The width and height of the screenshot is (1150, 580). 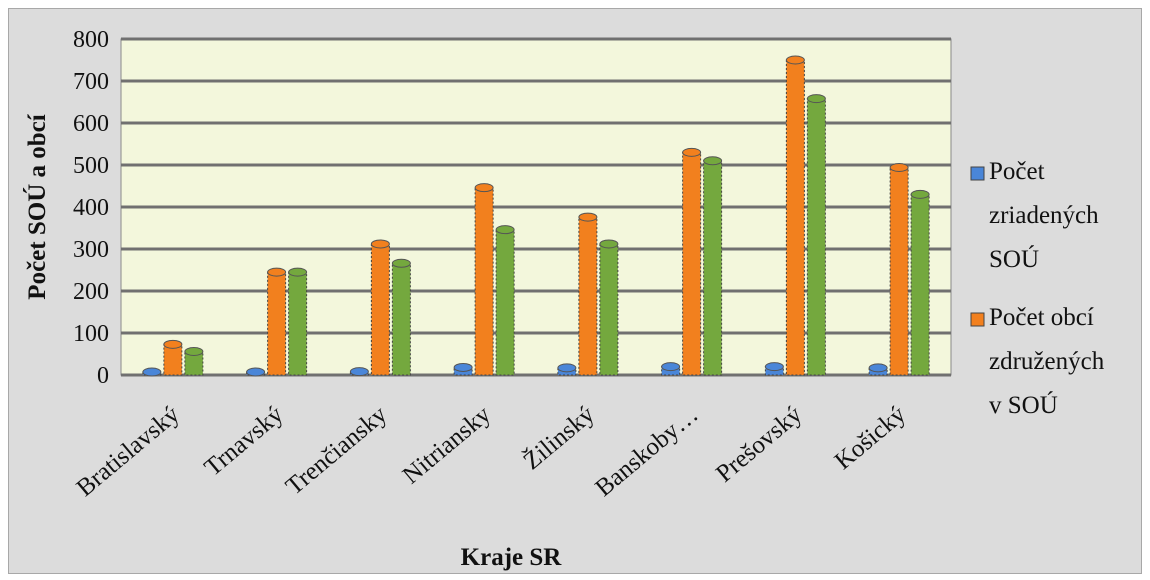 I want to click on y-tick-label: 700, so click(x=91, y=82).